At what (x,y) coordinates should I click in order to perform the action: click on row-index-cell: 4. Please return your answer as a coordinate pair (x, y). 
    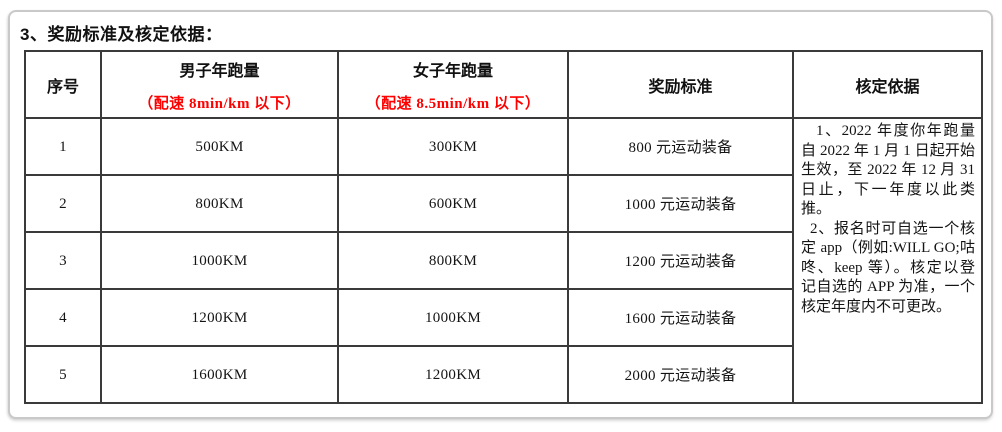
    Looking at the image, I should click on (63, 317).